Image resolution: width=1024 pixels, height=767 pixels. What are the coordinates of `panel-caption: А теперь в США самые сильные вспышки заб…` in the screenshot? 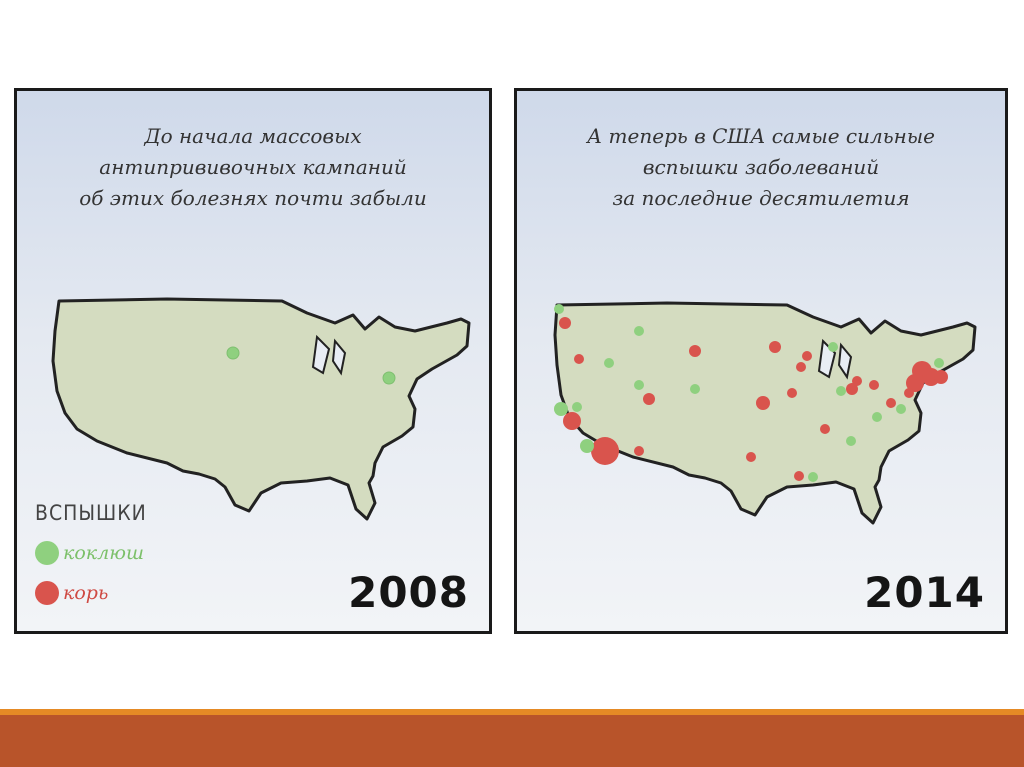 It's located at (761, 167).